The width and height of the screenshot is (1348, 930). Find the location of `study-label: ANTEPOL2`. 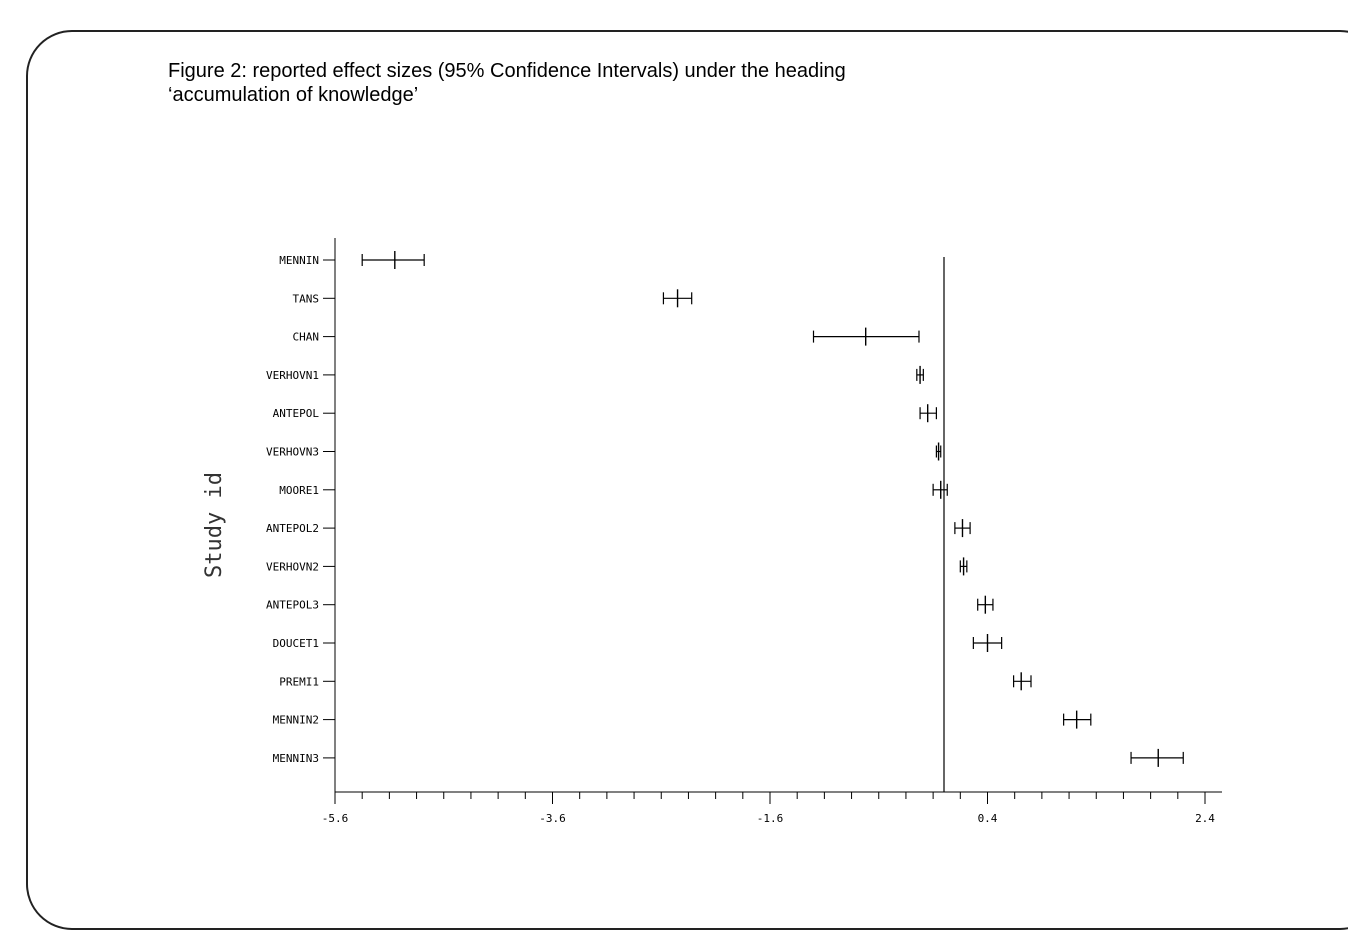

study-label: ANTEPOL2 is located at coordinates (292, 528).